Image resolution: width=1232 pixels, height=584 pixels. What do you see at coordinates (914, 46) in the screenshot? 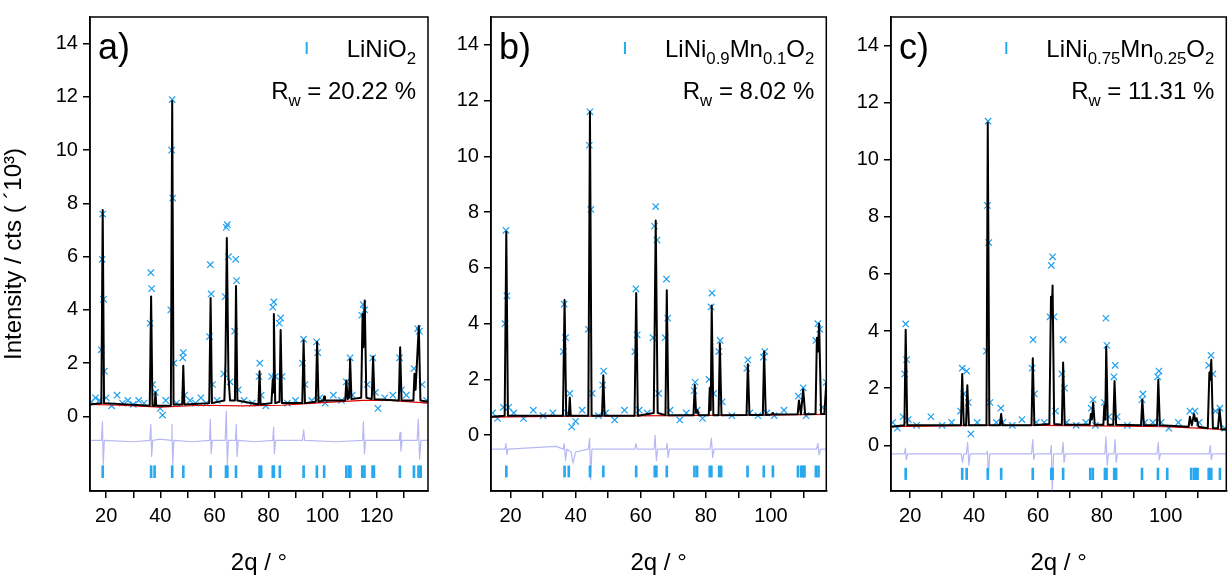
I see `annotation: c)` at bounding box center [914, 46].